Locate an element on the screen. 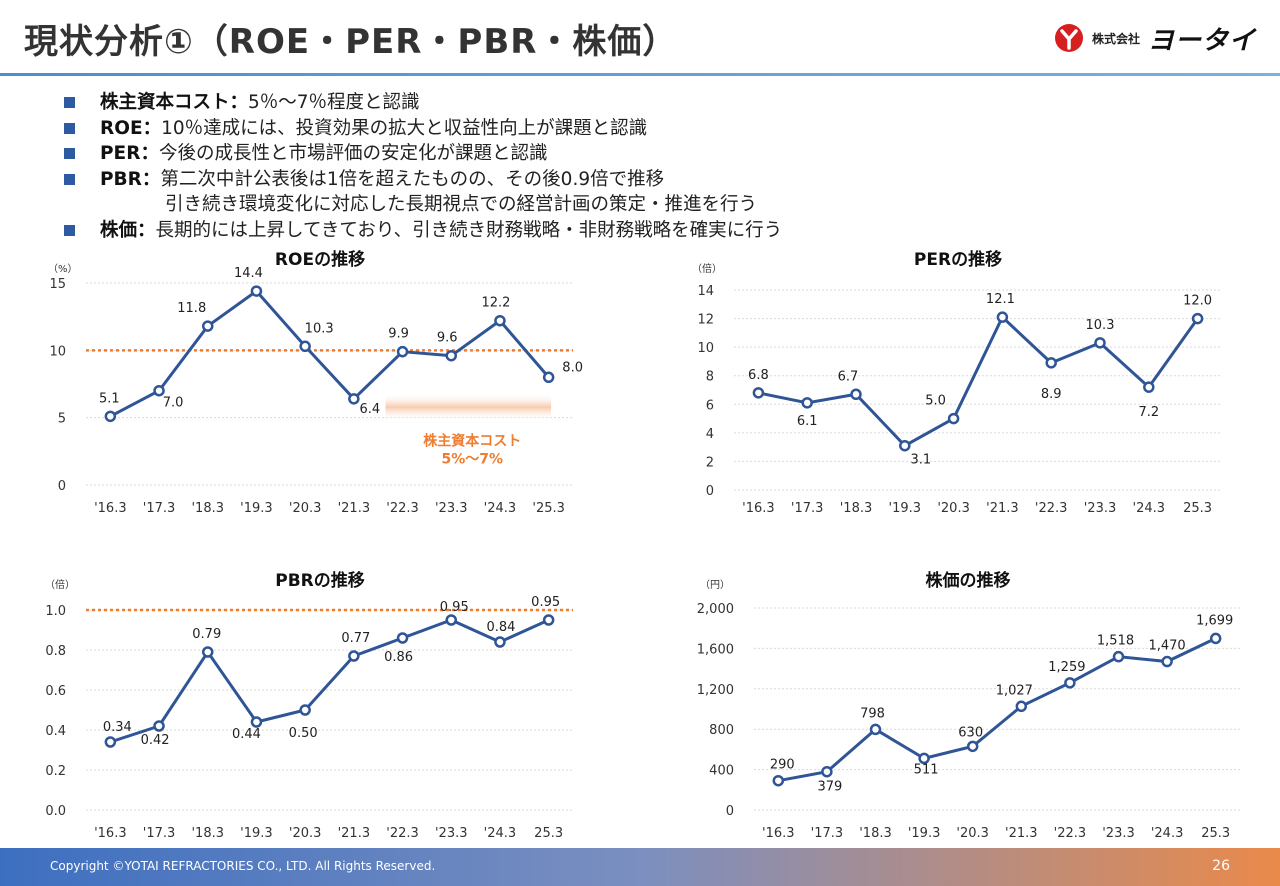  bullet-text: 10％達成には、投資効果の拡大と収益性向上が課題と認識 is located at coordinates (404, 128).